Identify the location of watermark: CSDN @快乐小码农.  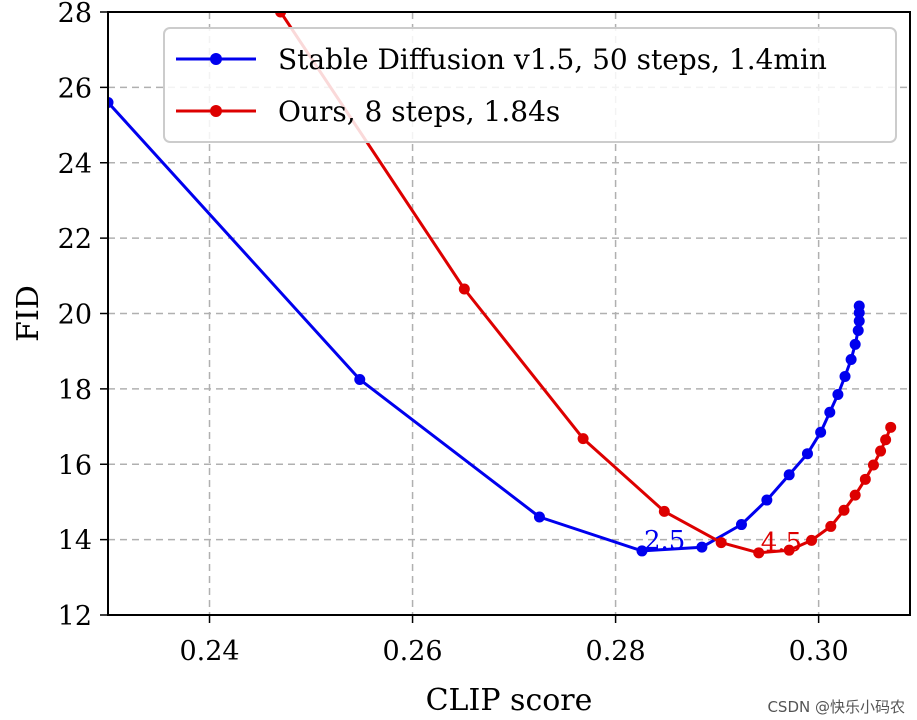
(836, 707).